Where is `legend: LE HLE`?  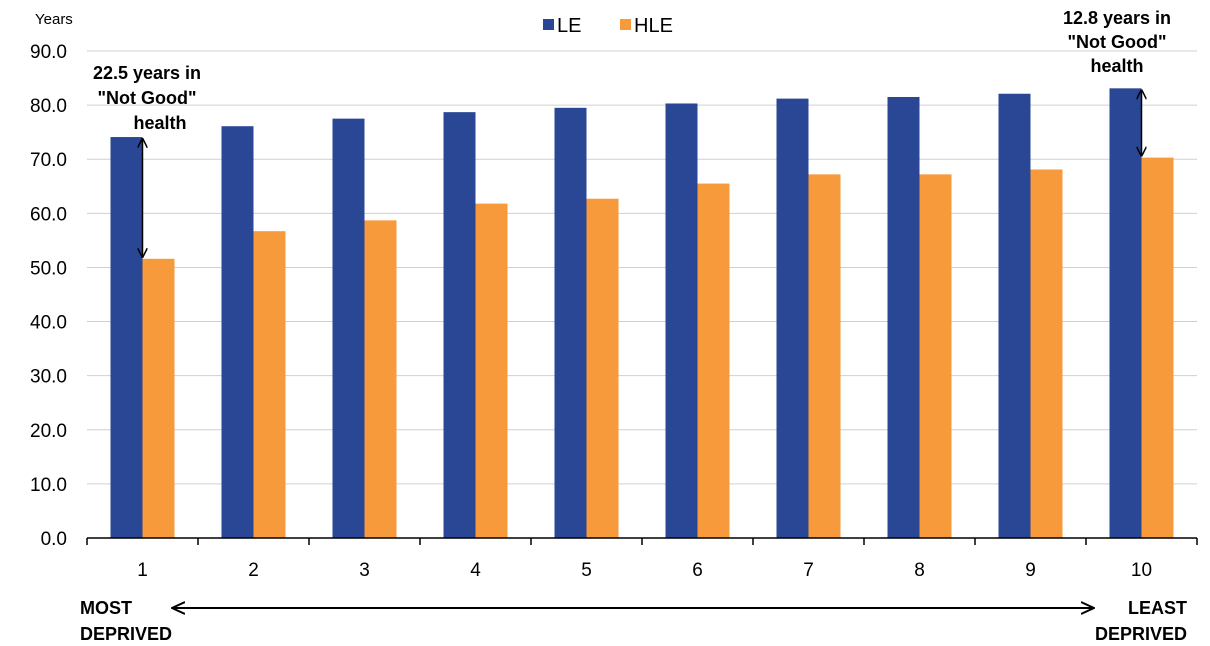
legend: LE HLE is located at coordinates (608, 26).